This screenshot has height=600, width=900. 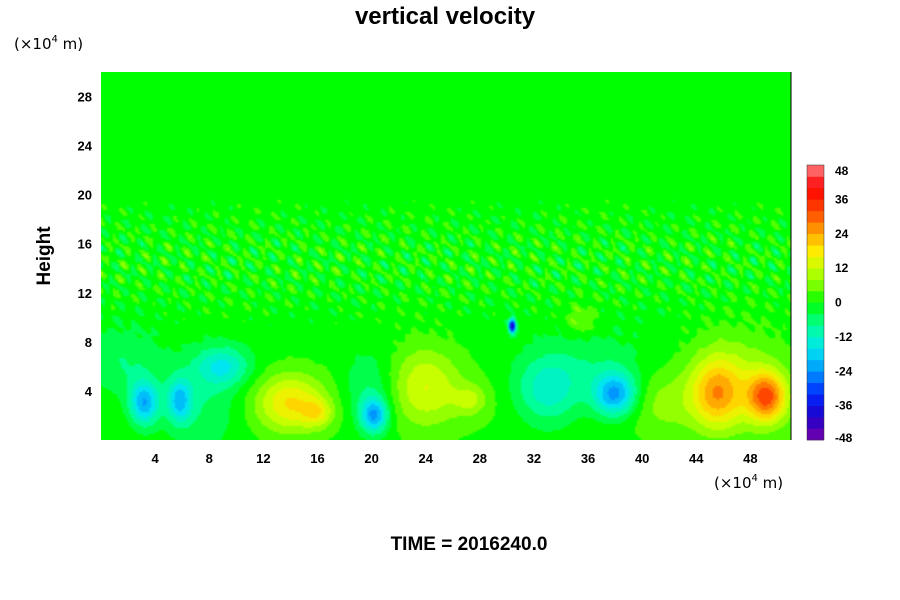 What do you see at coordinates (209, 458) in the screenshot?
I see `x-tick-label: 8` at bounding box center [209, 458].